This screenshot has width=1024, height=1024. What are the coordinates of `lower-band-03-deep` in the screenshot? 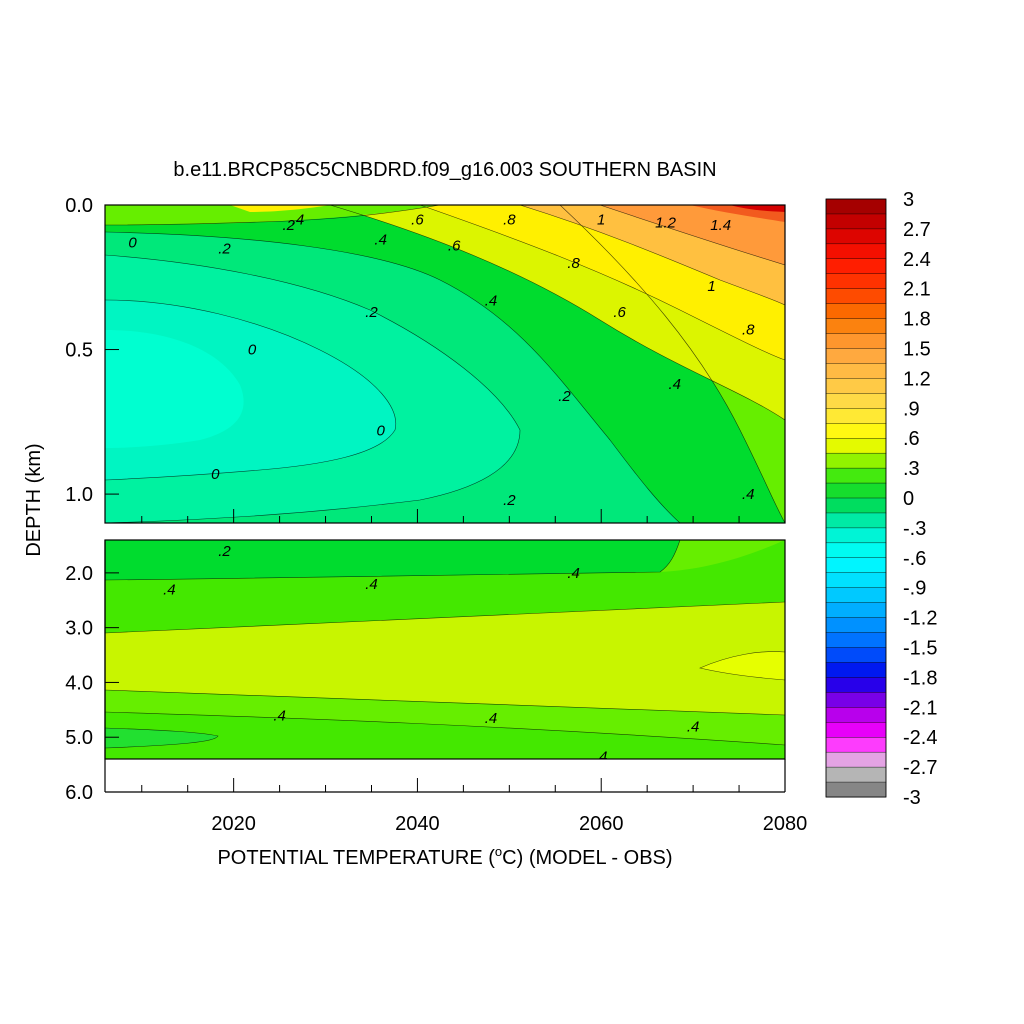 It's located at (161, 738).